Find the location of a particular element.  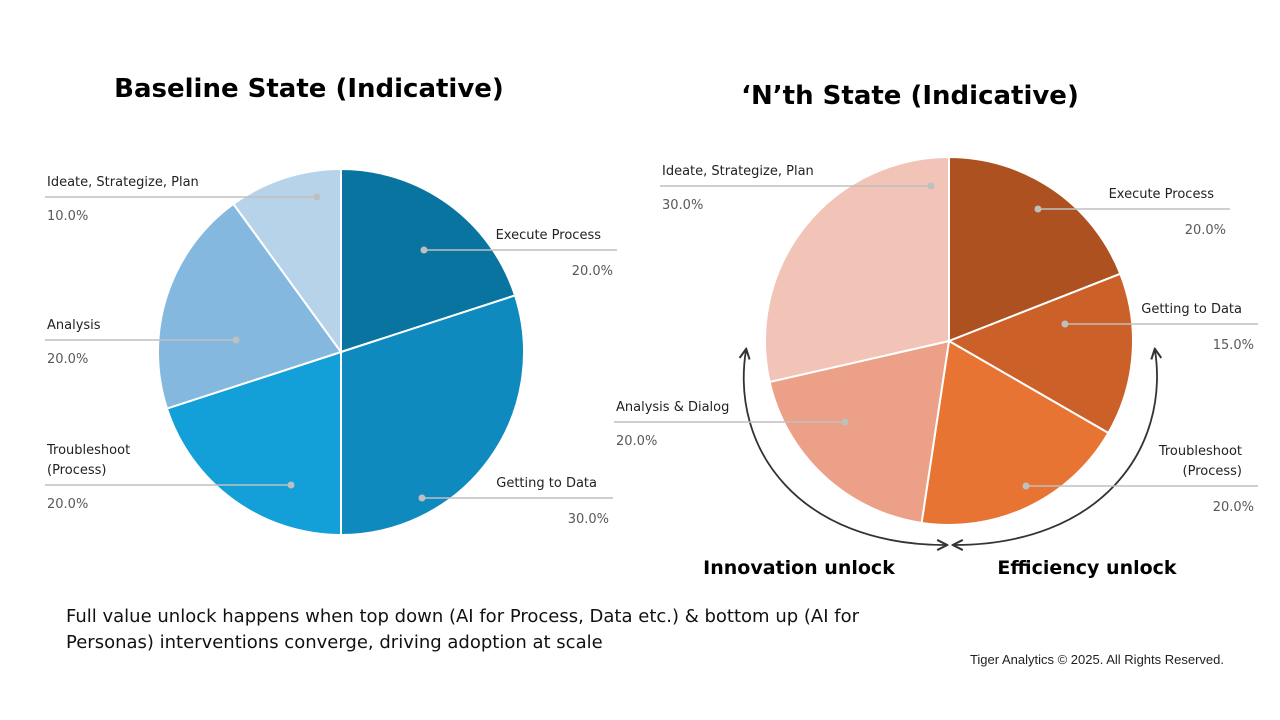

value-label: 10.0% is located at coordinates (68, 216).